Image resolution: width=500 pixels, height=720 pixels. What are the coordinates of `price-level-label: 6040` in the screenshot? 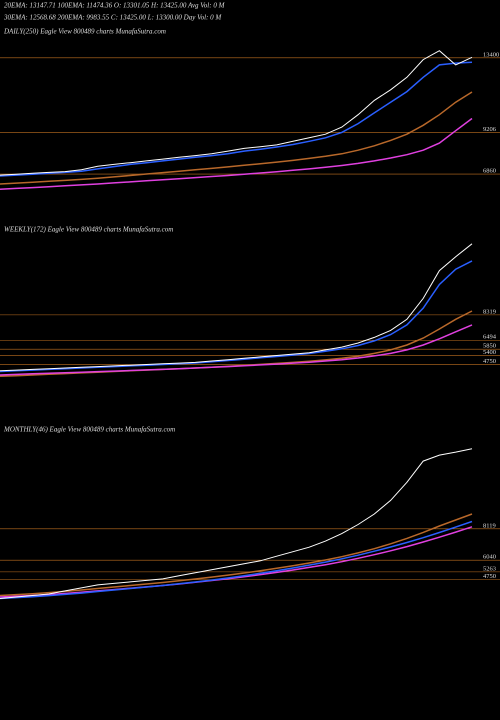 It's located at (489, 557).